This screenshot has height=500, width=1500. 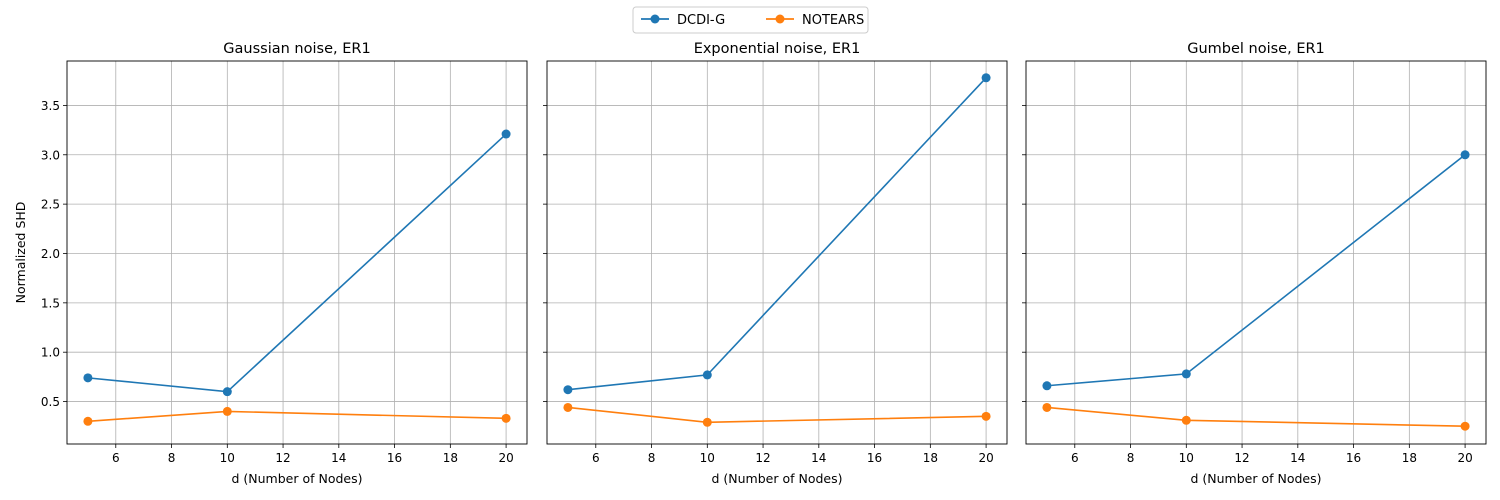 What do you see at coordinates (296, 49) in the screenshot?
I see `panel-title: Gaussian noise, ER1` at bounding box center [296, 49].